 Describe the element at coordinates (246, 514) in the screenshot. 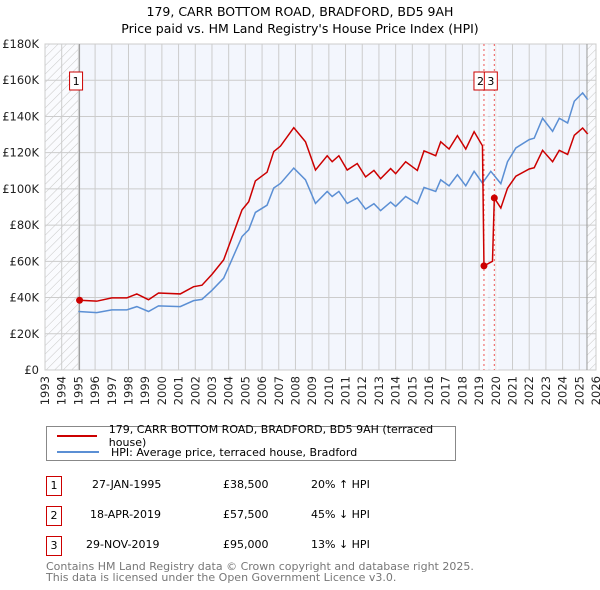

I see `transaction-price: £57,500` at that location.